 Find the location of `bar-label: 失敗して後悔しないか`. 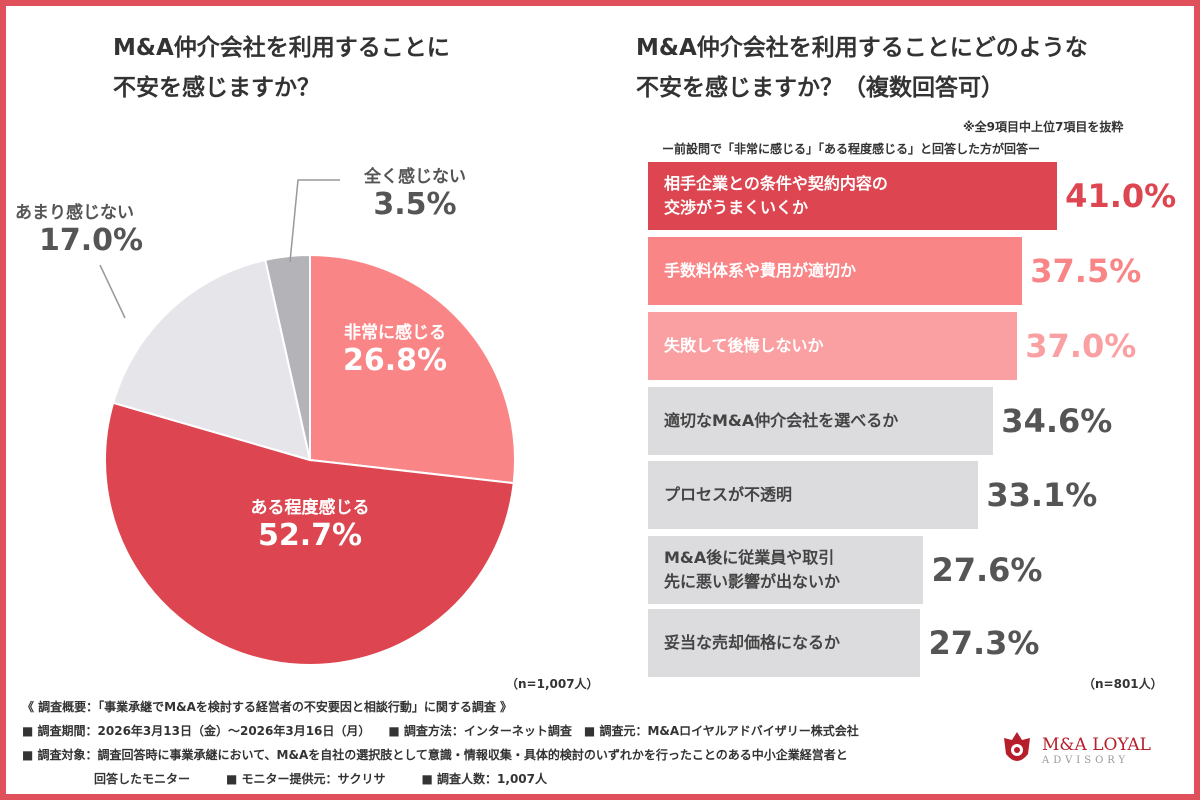

bar-label: 失敗して後悔しないか is located at coordinates (744, 346).